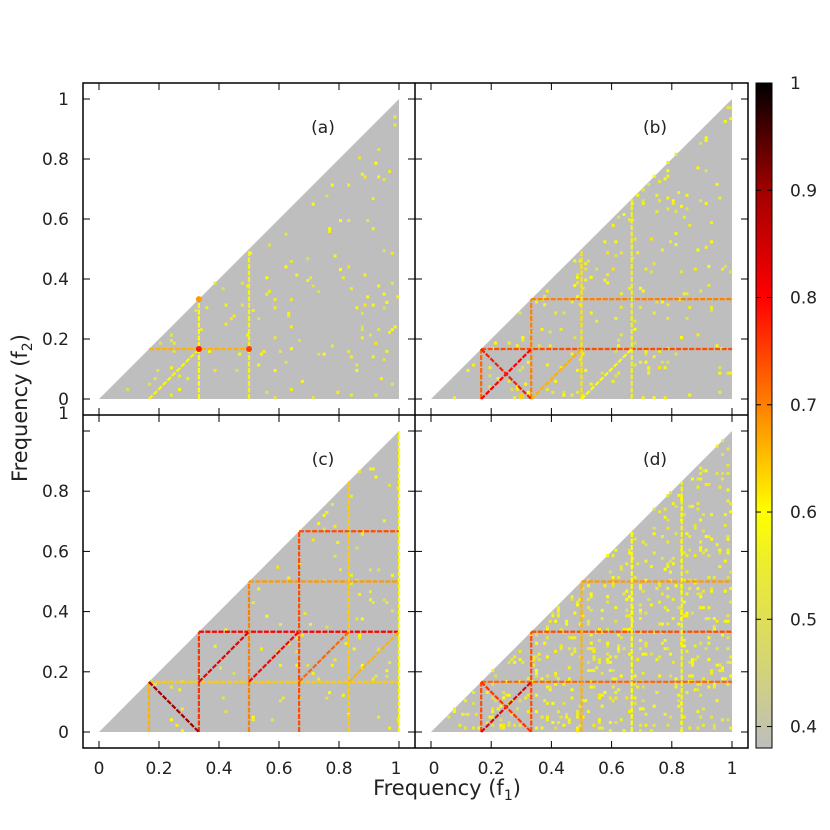 The image size is (830, 830). I want to click on x-tick-label: 0.4, so click(551, 769).